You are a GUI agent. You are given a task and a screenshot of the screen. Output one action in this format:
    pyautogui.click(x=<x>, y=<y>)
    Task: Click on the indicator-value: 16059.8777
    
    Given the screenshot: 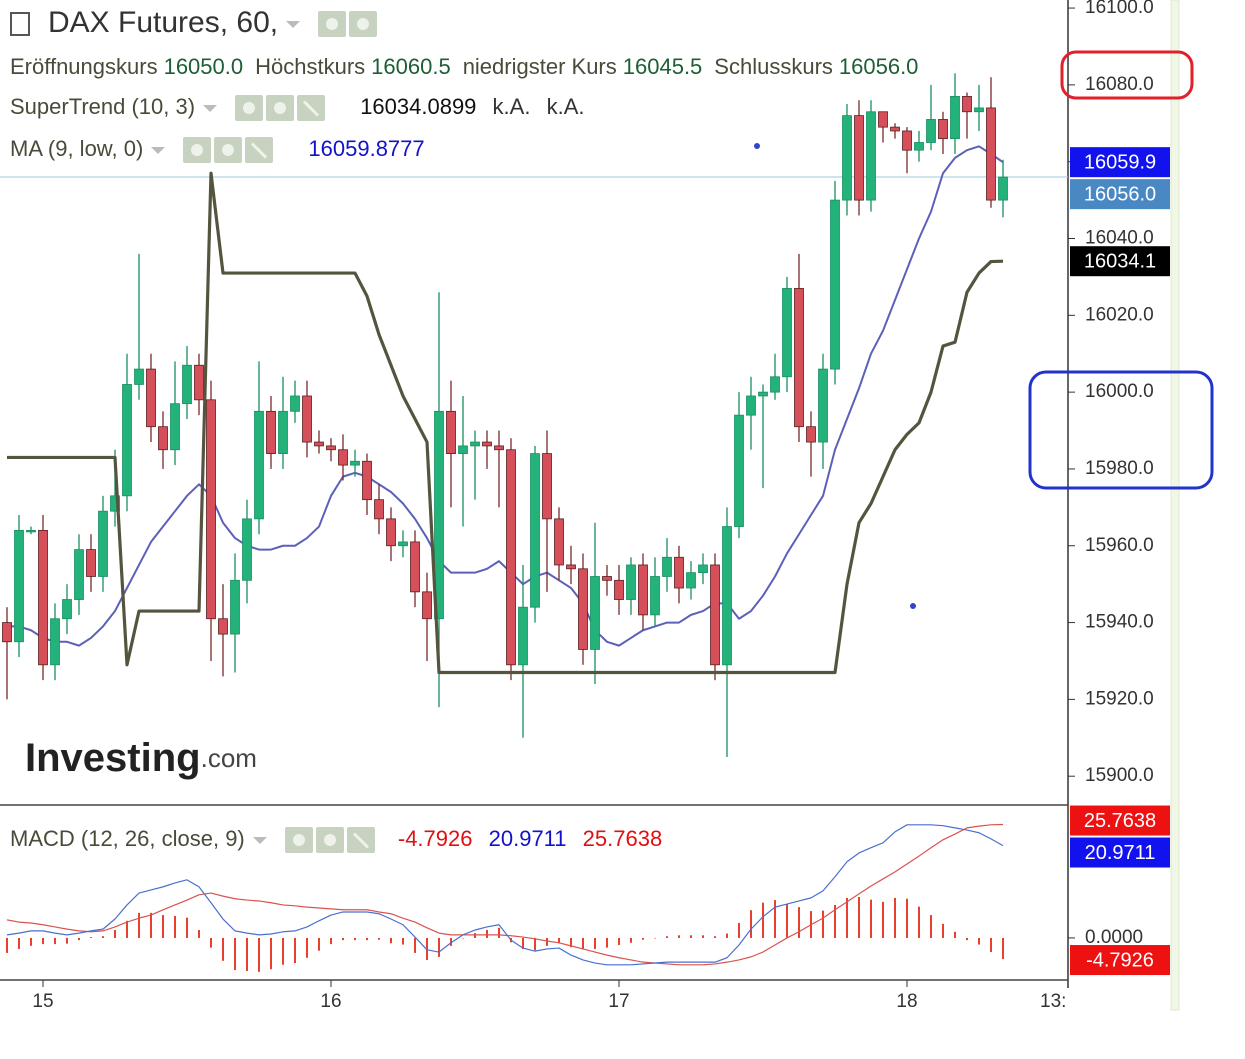 What is the action you would take?
    pyautogui.click(x=366, y=148)
    